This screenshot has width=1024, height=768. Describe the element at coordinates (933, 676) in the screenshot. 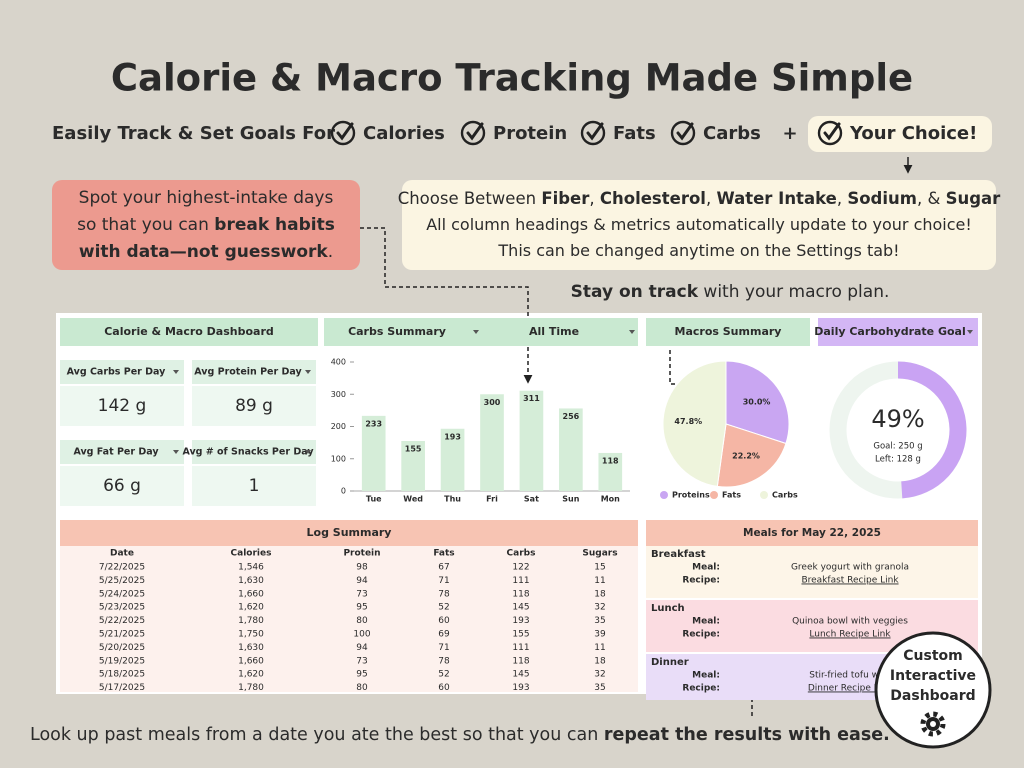

I see `badge-text: Interactive` at that location.